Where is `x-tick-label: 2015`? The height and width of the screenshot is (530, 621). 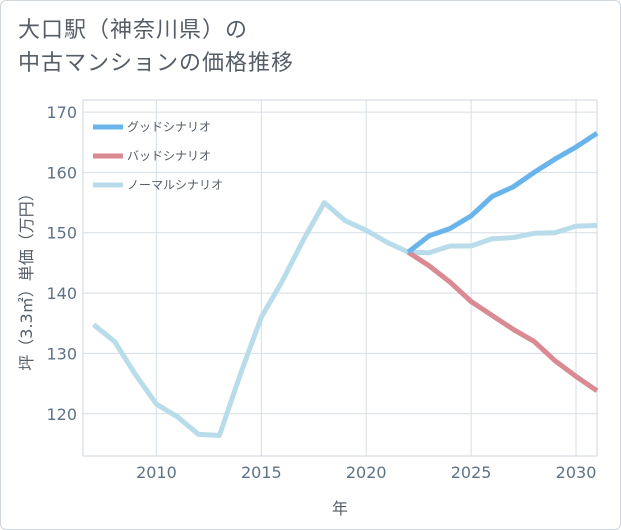 x-tick-label: 2015 is located at coordinates (261, 472).